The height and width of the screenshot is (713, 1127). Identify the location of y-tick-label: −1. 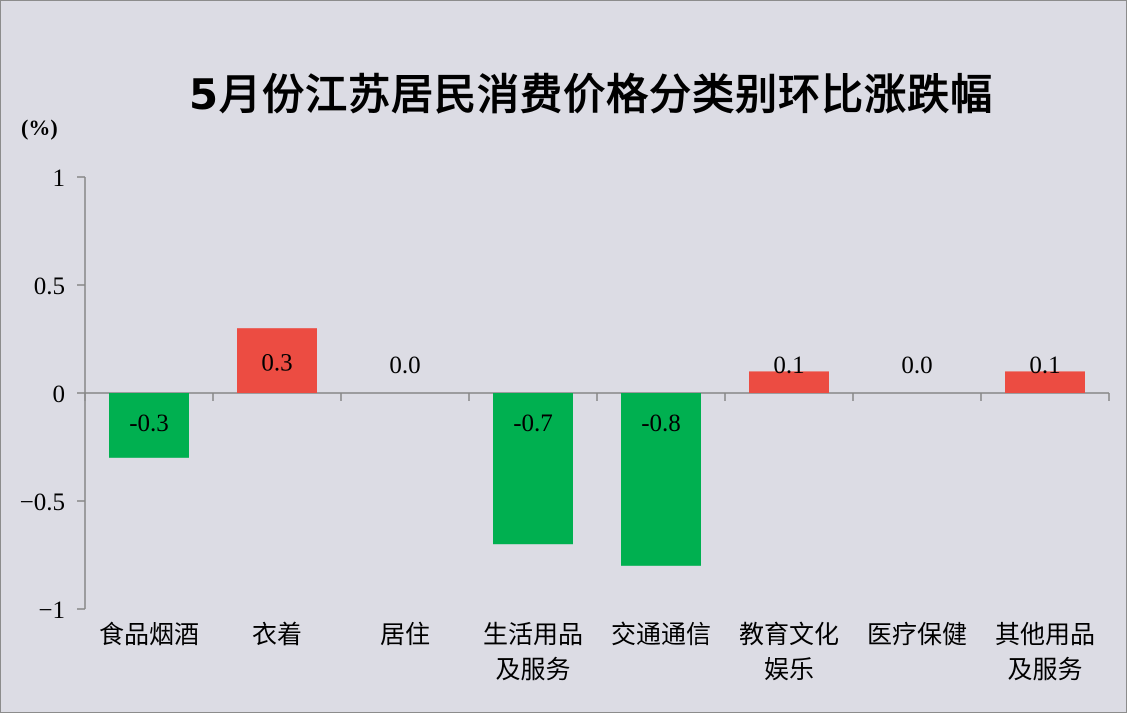
(51, 610).